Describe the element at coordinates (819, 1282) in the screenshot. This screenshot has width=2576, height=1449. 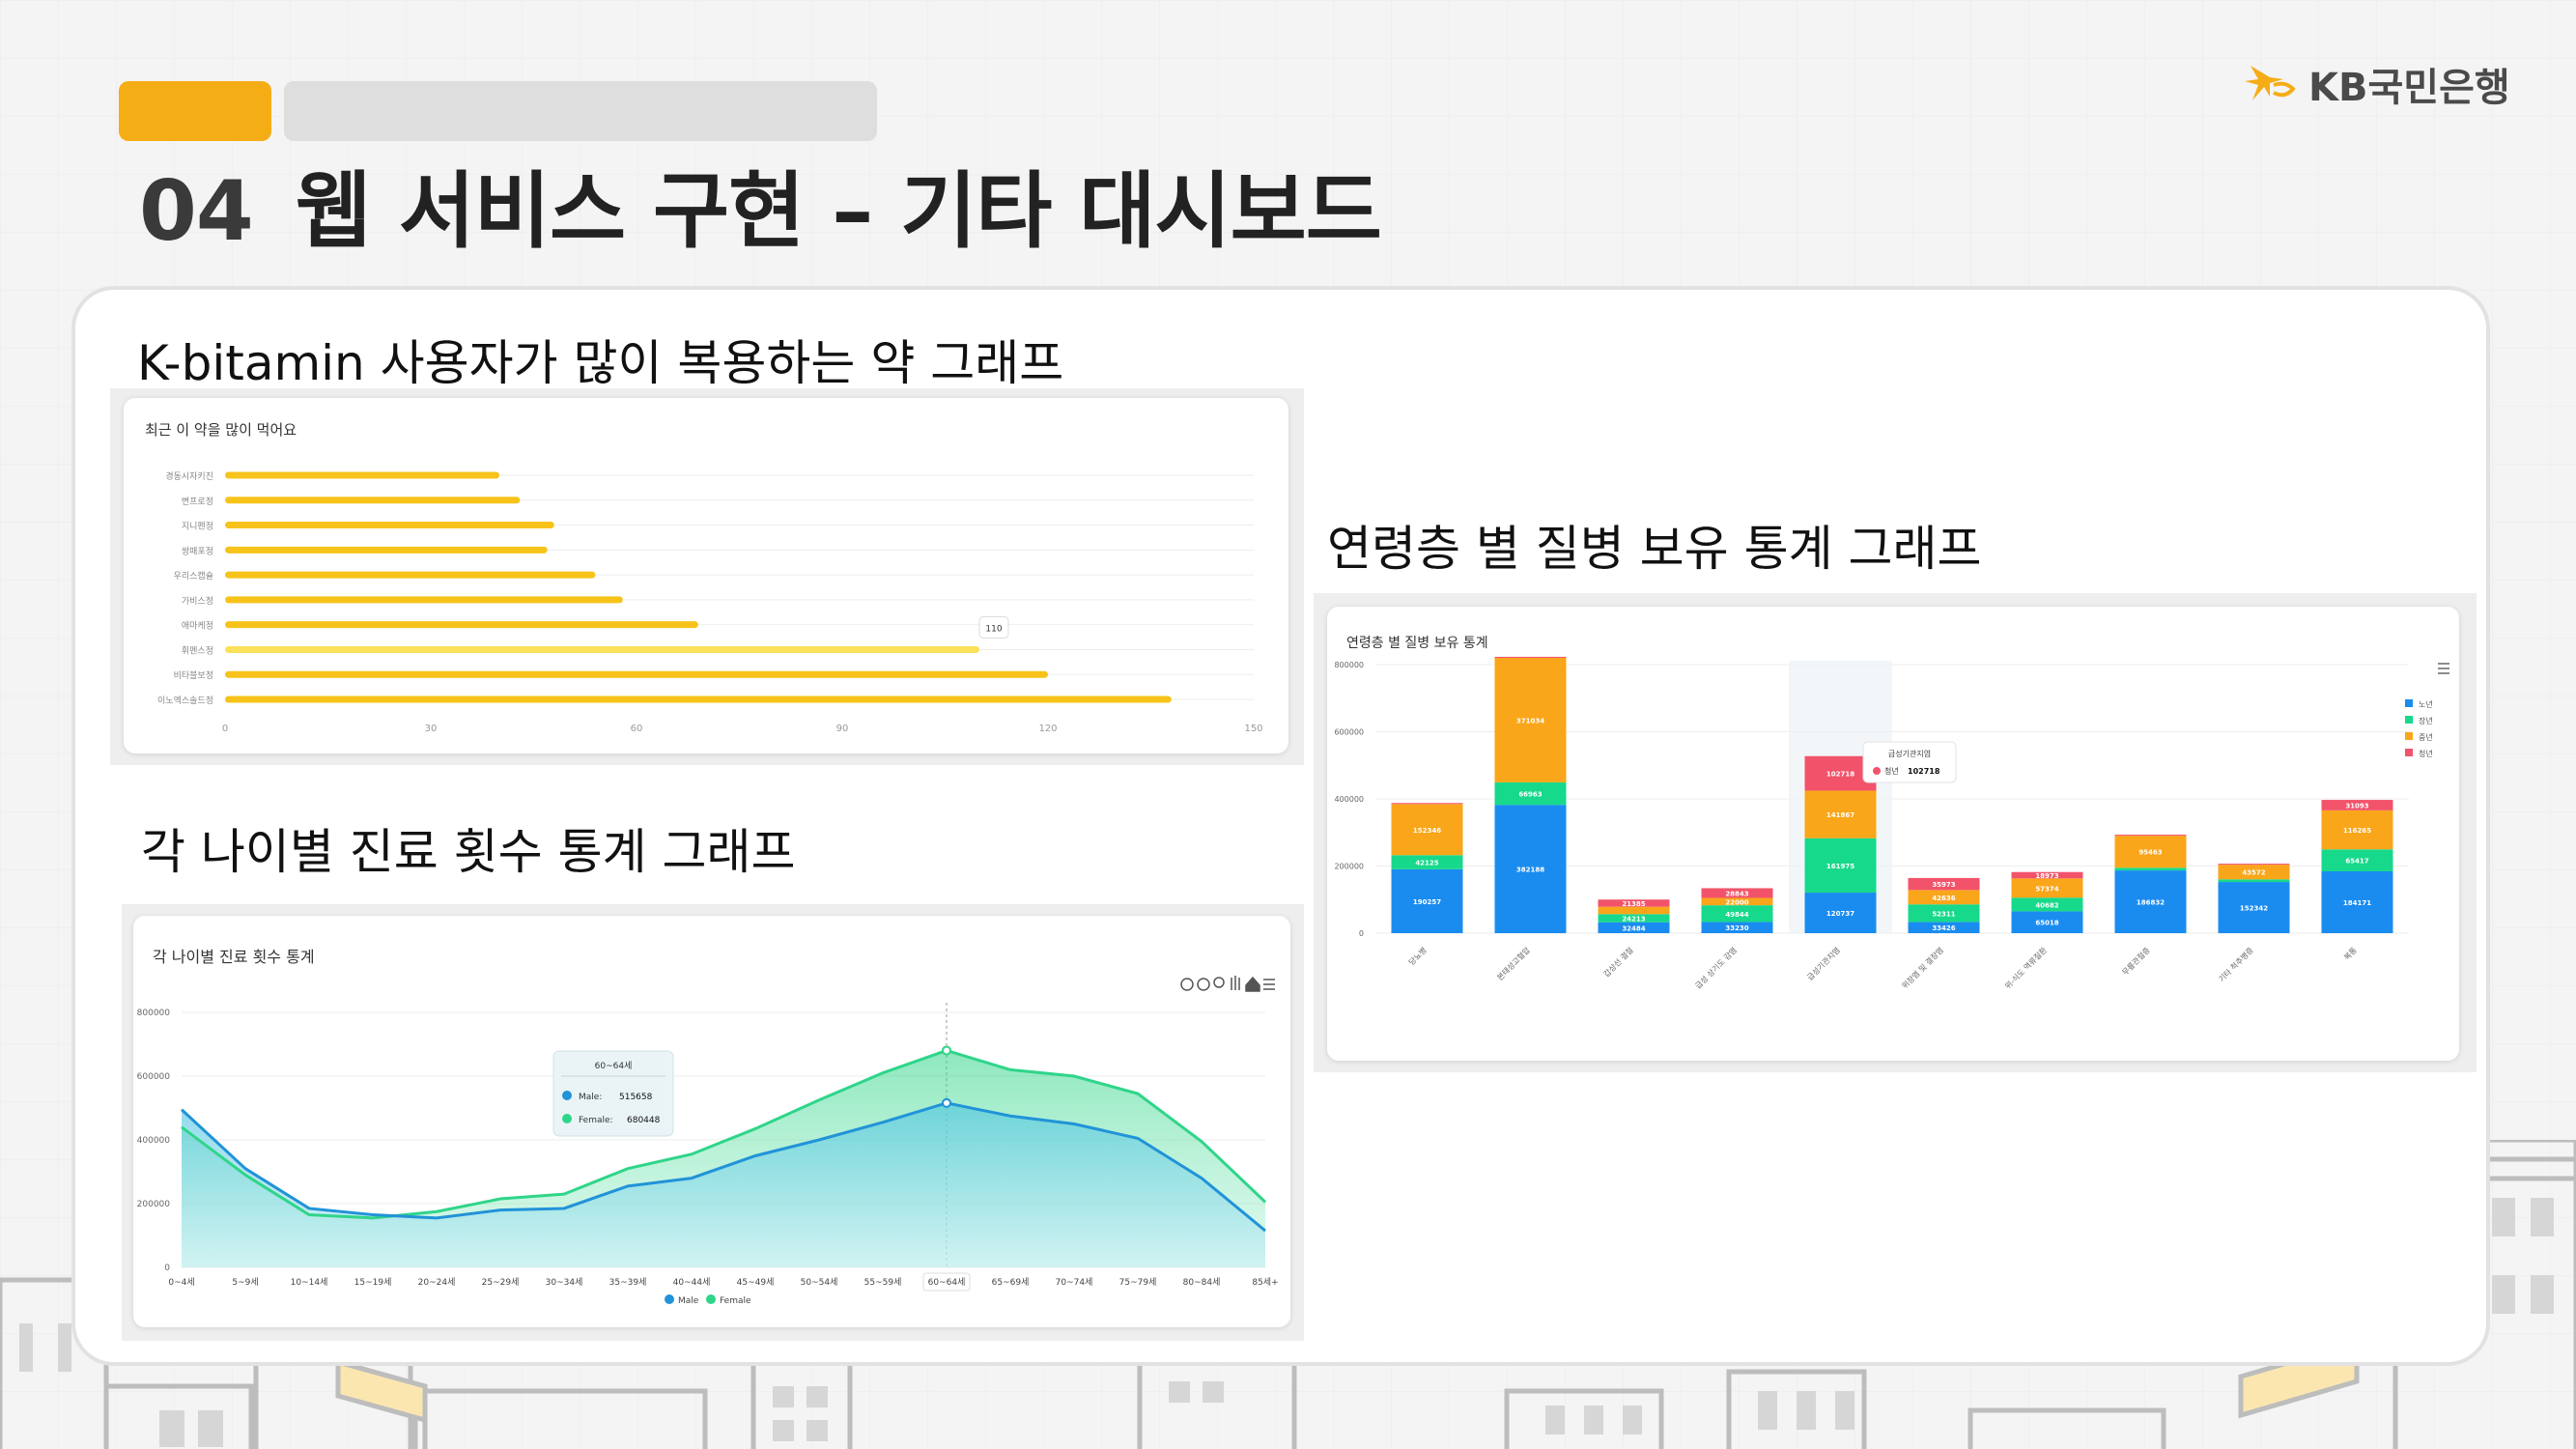
I see `x-tick-label: 50~54세` at that location.